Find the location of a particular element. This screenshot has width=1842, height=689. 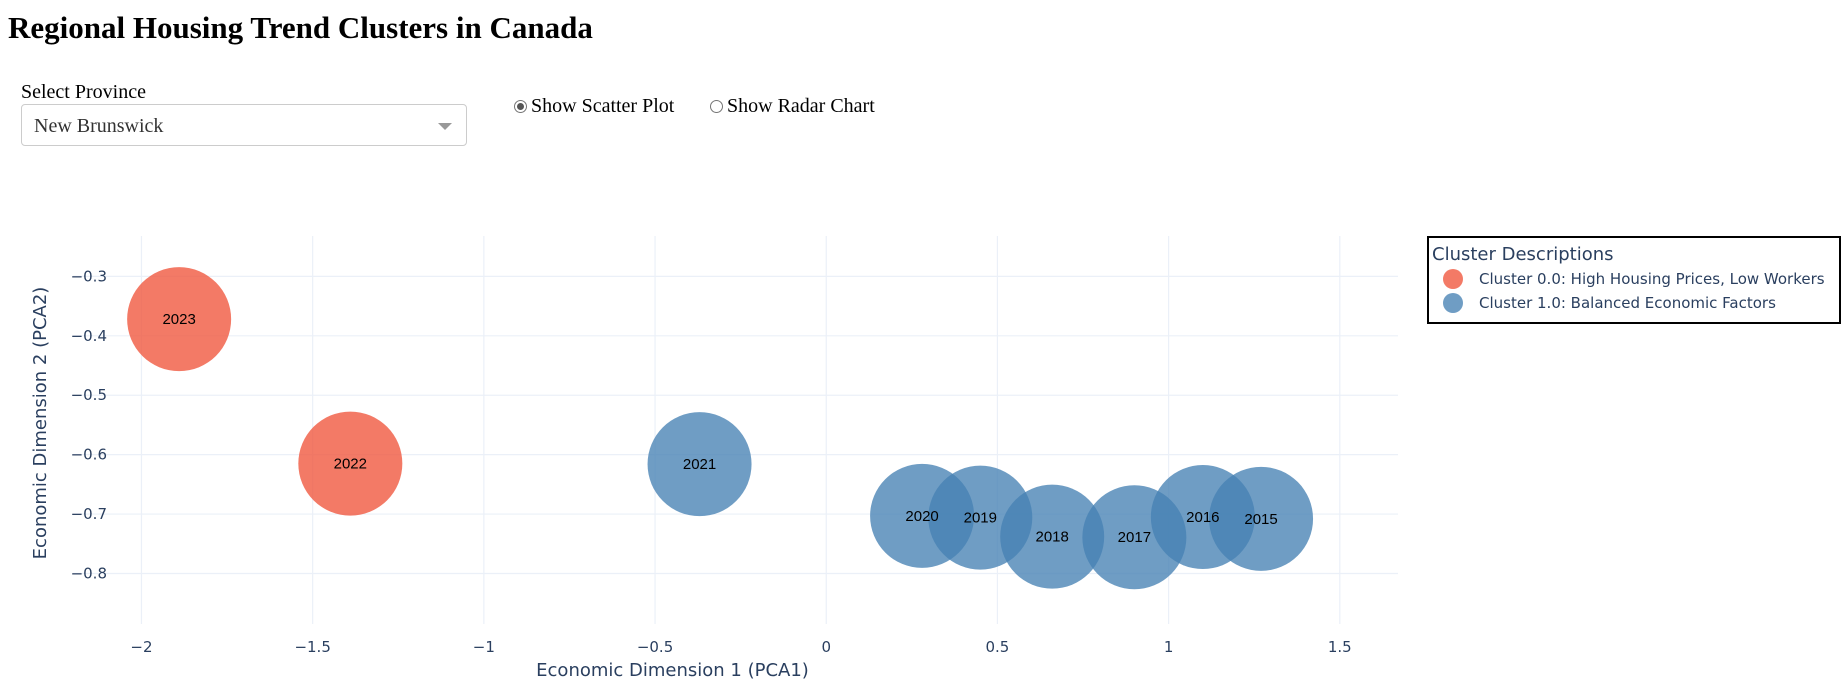

data-point-label: 2022 is located at coordinates (350, 464).